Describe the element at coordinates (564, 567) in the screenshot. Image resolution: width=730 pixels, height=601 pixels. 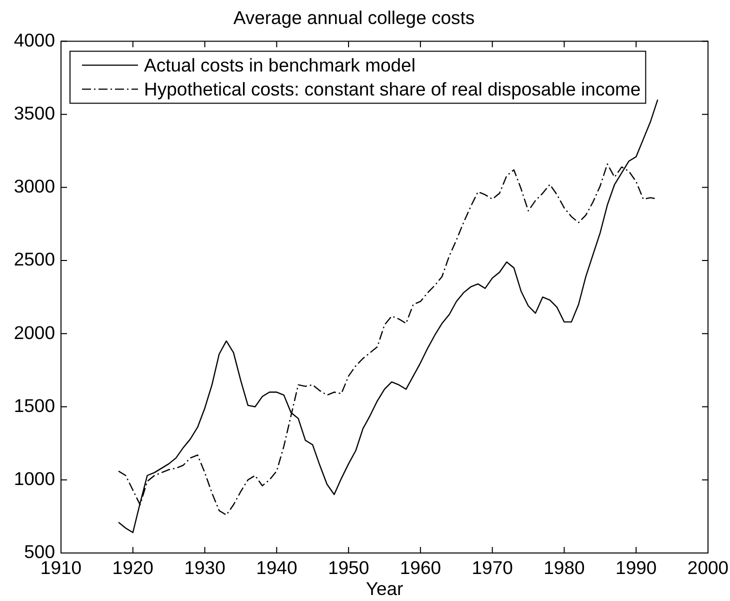
I see `x-tick-label: 1980` at that location.